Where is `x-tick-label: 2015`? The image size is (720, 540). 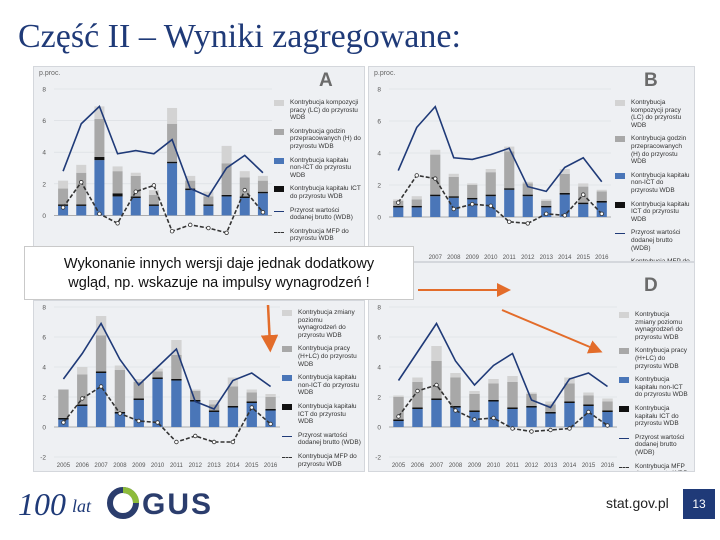
x-tick-label: 2015 is located at coordinates (252, 466).